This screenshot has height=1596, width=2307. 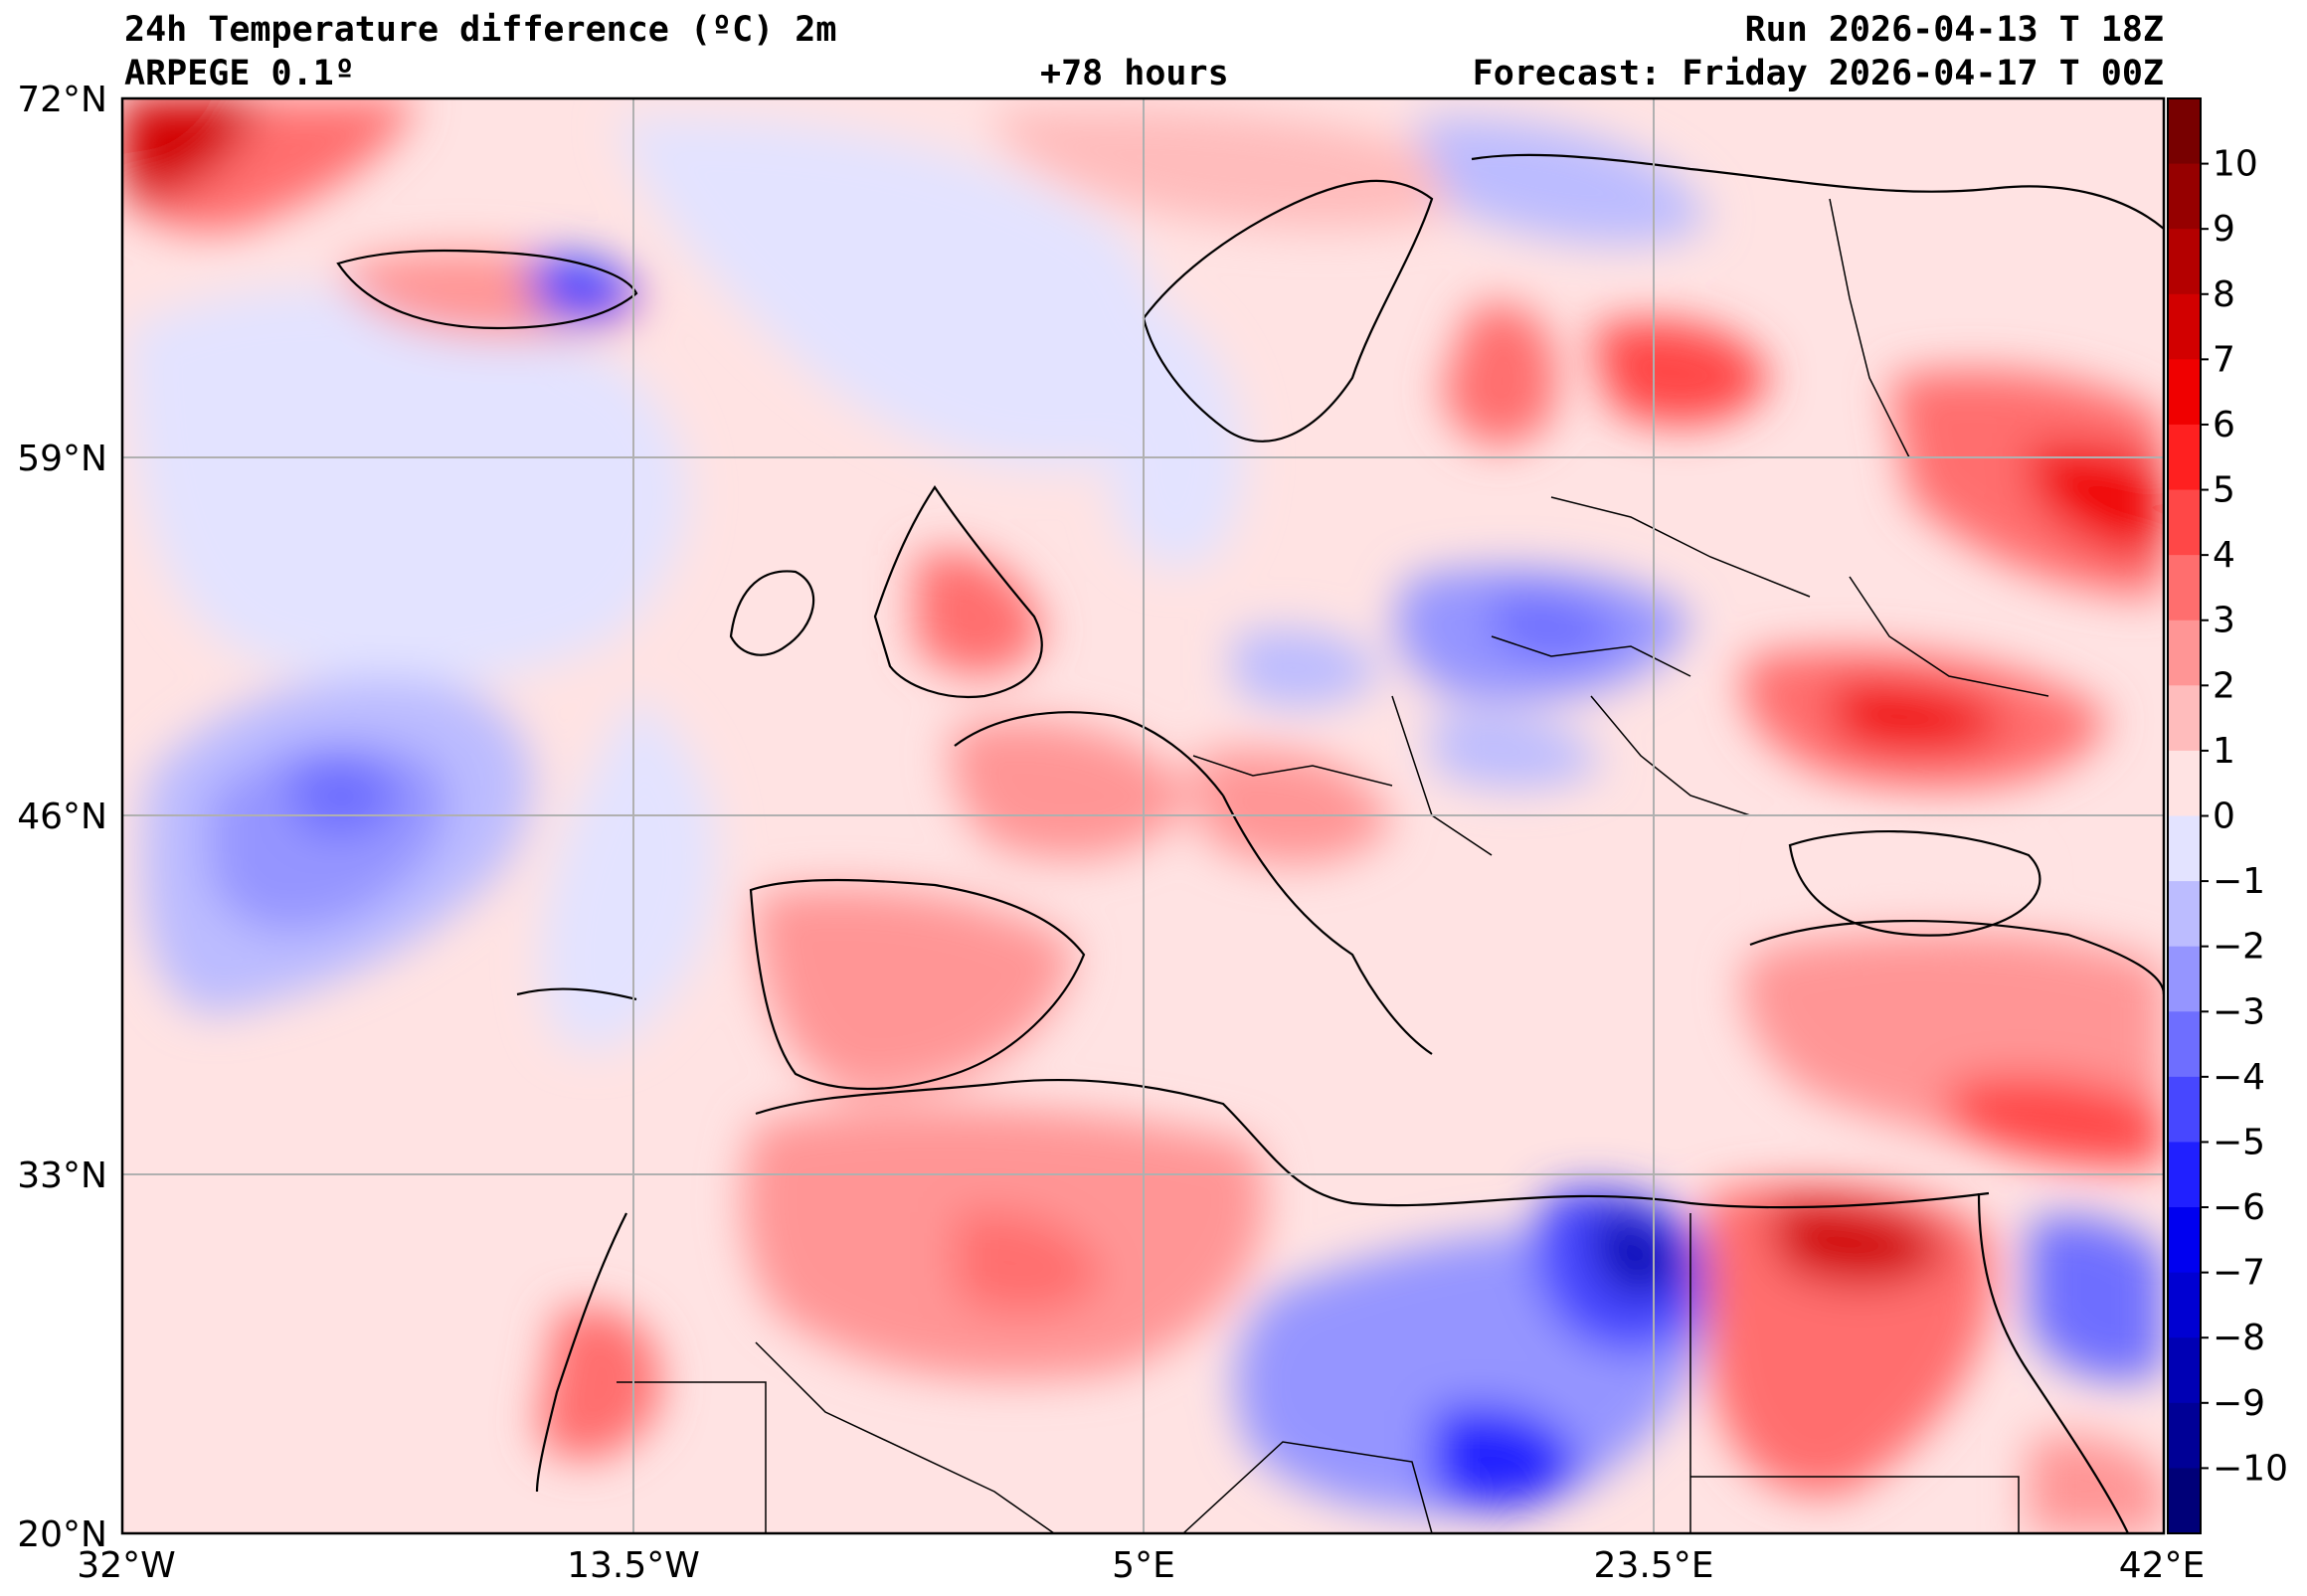 I want to click on colorbar-label: −1, so click(x=2239, y=882).